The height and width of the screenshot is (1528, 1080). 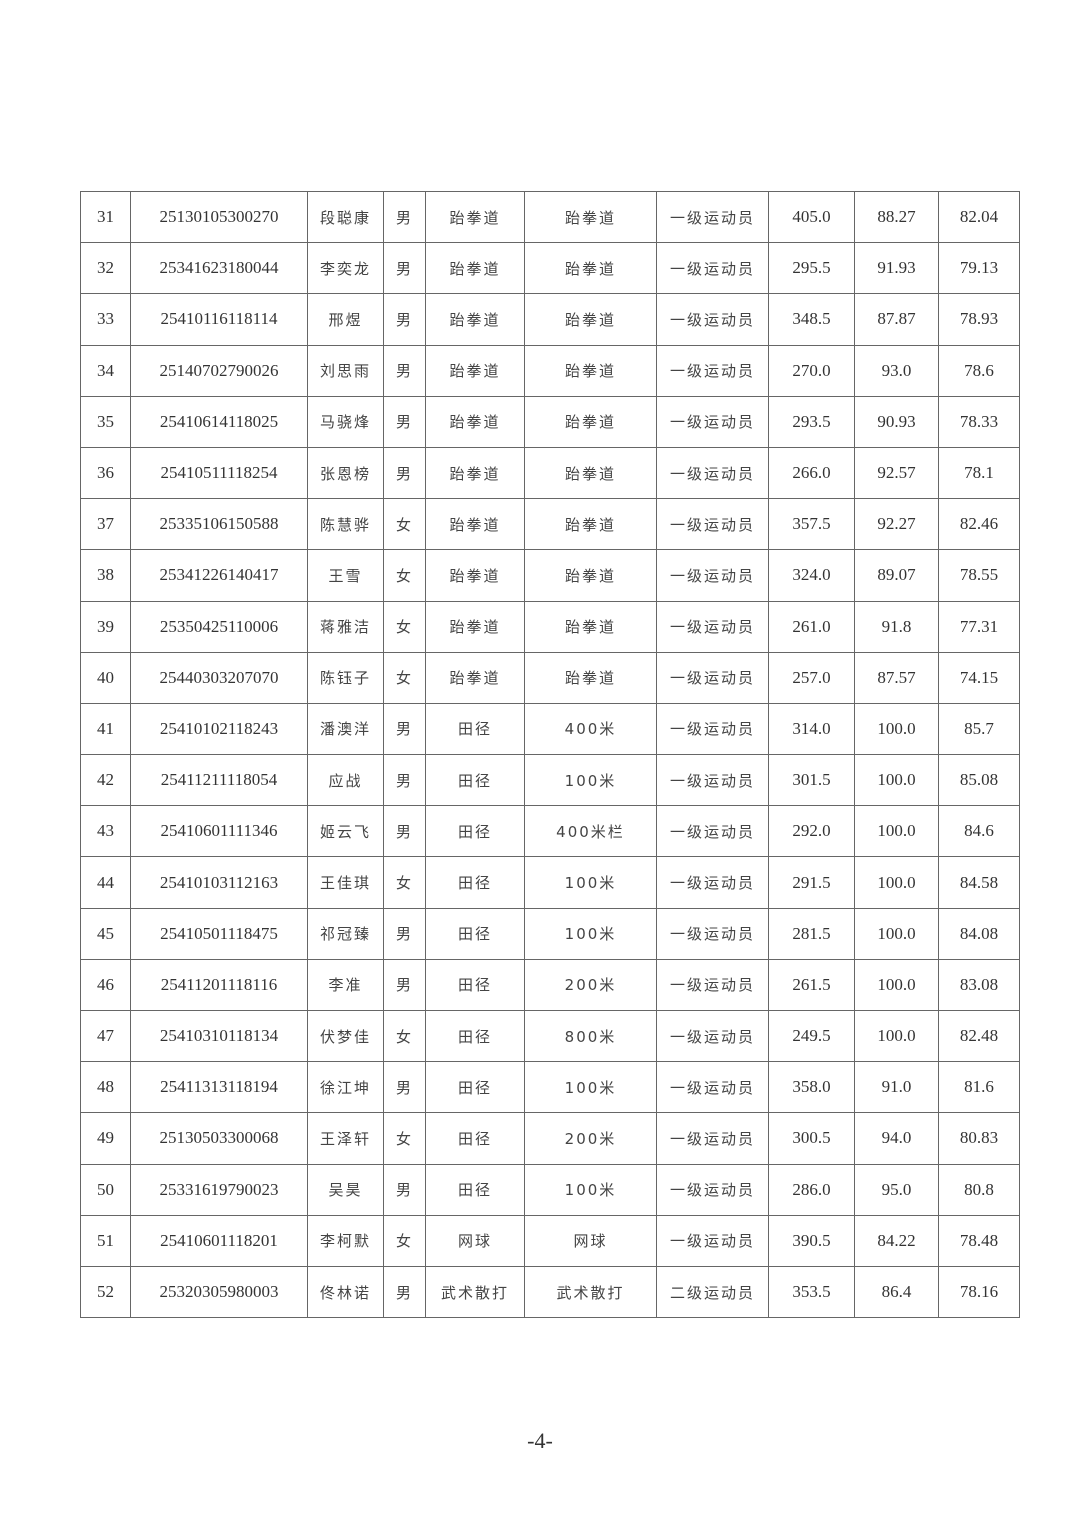 What do you see at coordinates (811, 319) in the screenshot?
I see `cell-exam-score: 348.5` at bounding box center [811, 319].